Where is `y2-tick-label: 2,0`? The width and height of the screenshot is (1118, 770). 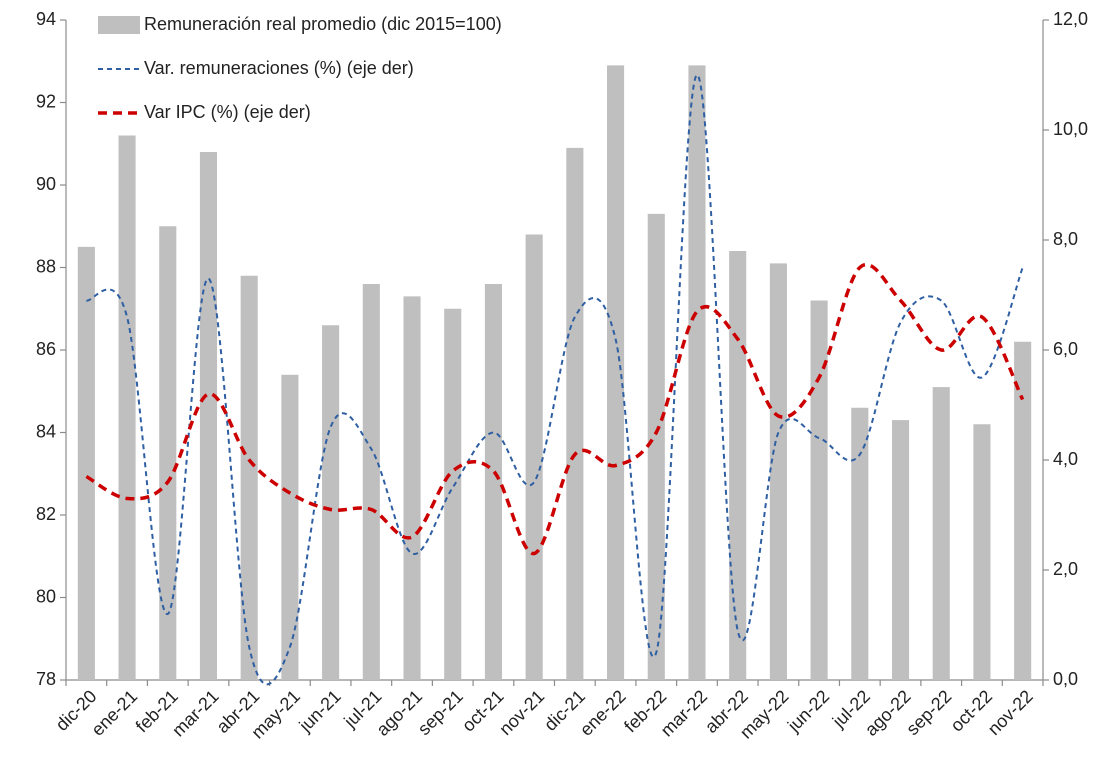
y2-tick-label: 2,0 is located at coordinates (1065, 569).